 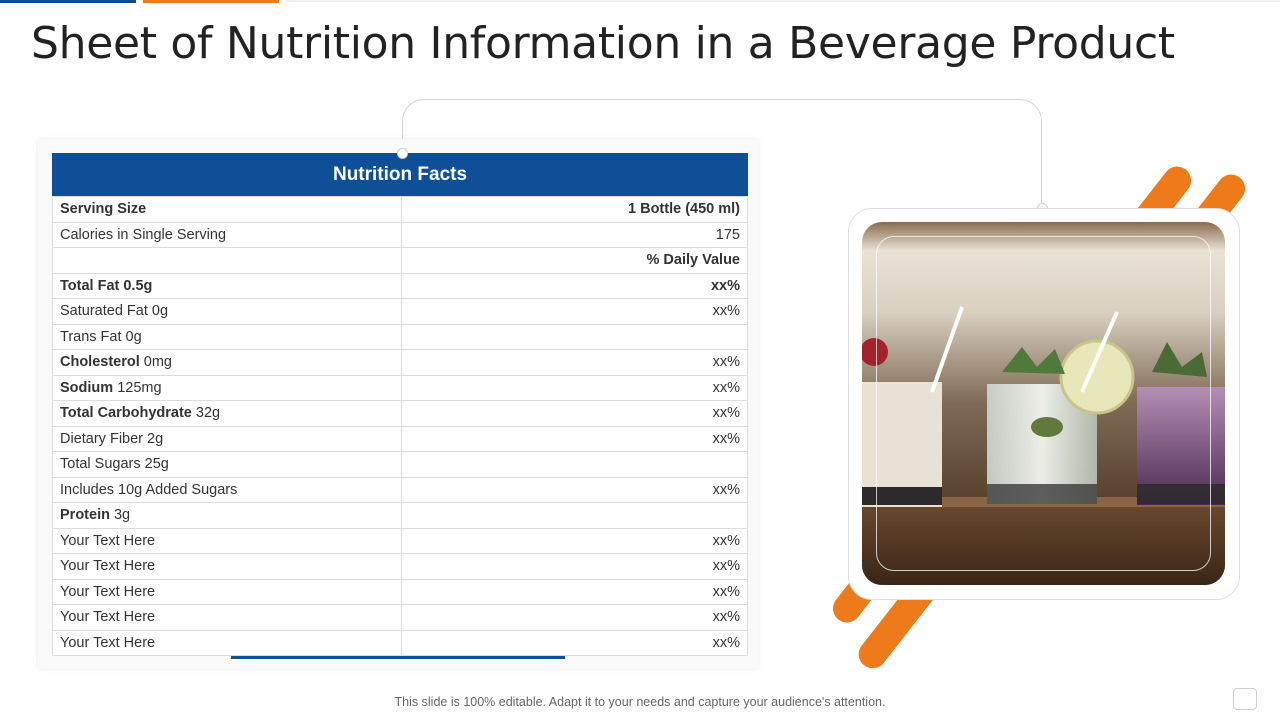 What do you see at coordinates (137, 387) in the screenshot?
I see `row-label: 125mg` at bounding box center [137, 387].